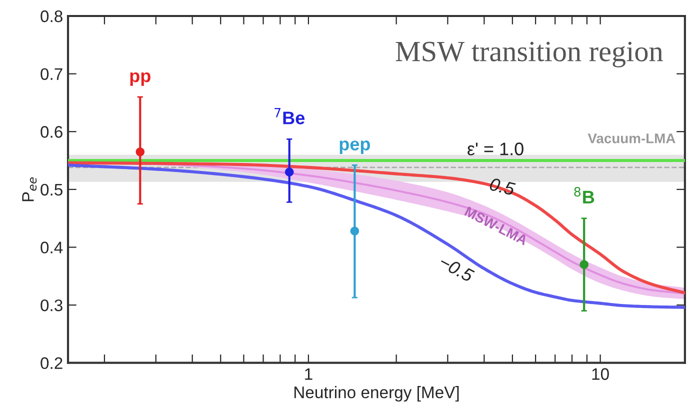 The image size is (687, 410). What do you see at coordinates (140, 79) in the screenshot?
I see `text: pp` at bounding box center [140, 79].